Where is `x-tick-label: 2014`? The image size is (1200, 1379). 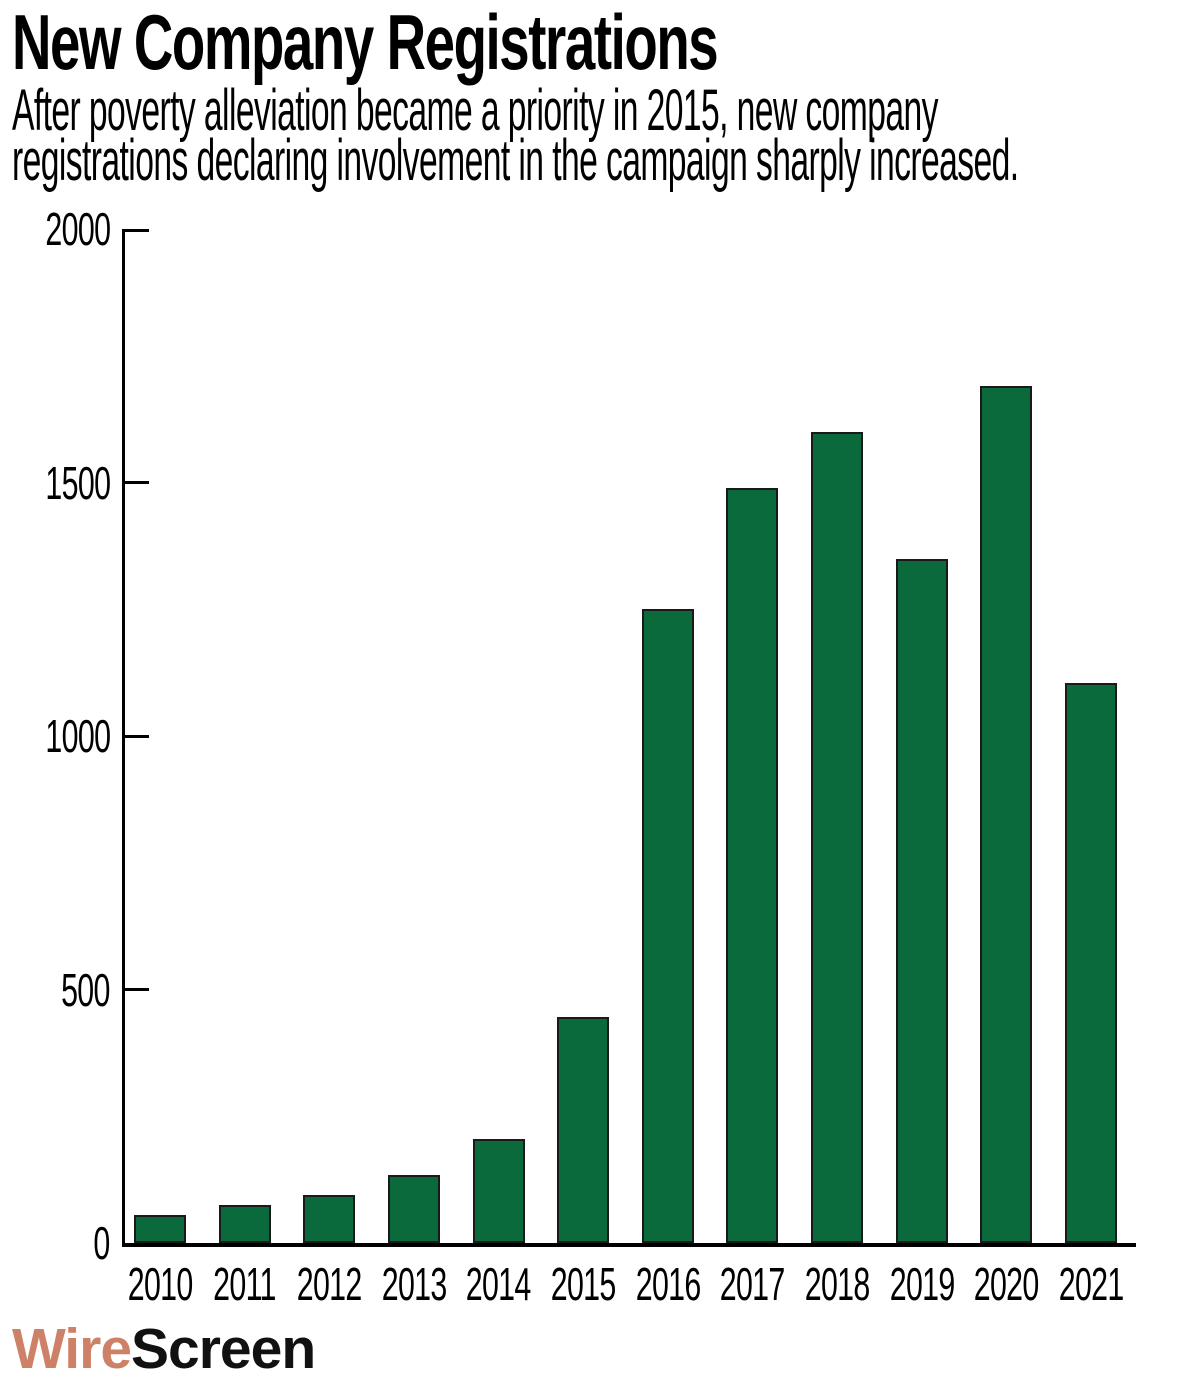
x-tick-label: 2014 is located at coordinates (499, 1284).